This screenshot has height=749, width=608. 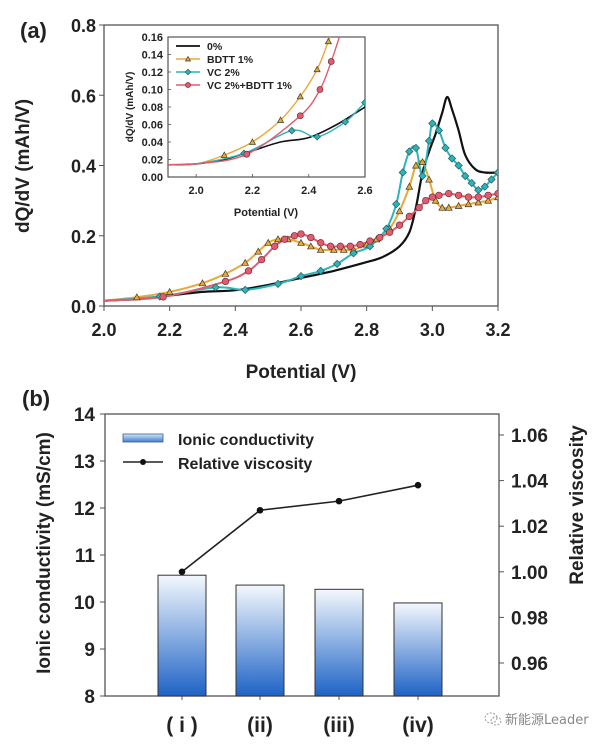 I want to click on bar-y-axis-title: Ionic conductivity (mS/cm), so click(x=44, y=553).